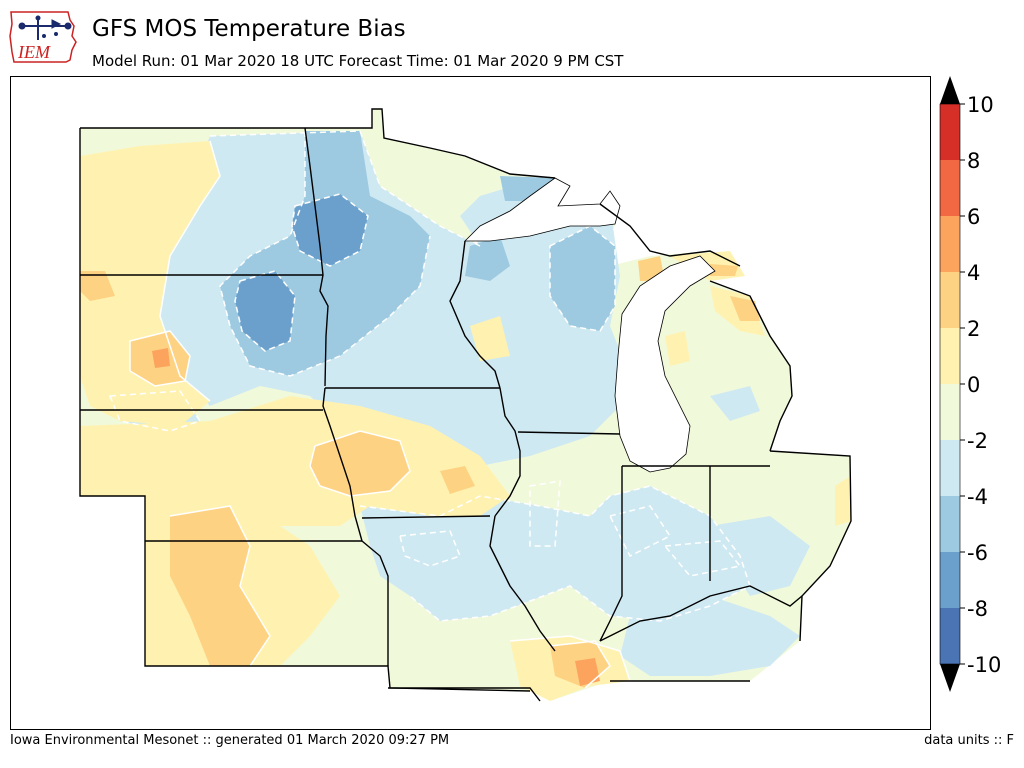 This screenshot has width=1024, height=768. I want to click on colorbar-tick-label: 6, so click(973, 217).